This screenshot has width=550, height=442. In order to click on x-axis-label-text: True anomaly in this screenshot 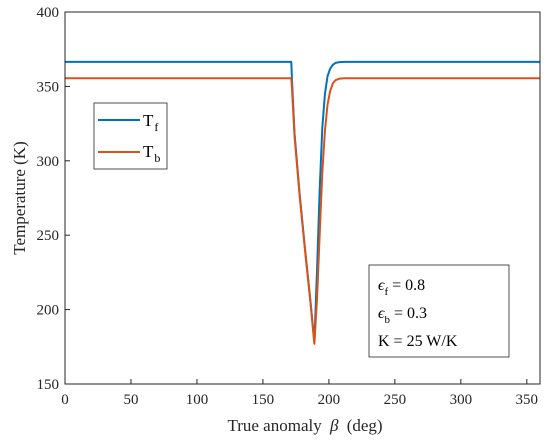, I will do `click(274, 425)`.